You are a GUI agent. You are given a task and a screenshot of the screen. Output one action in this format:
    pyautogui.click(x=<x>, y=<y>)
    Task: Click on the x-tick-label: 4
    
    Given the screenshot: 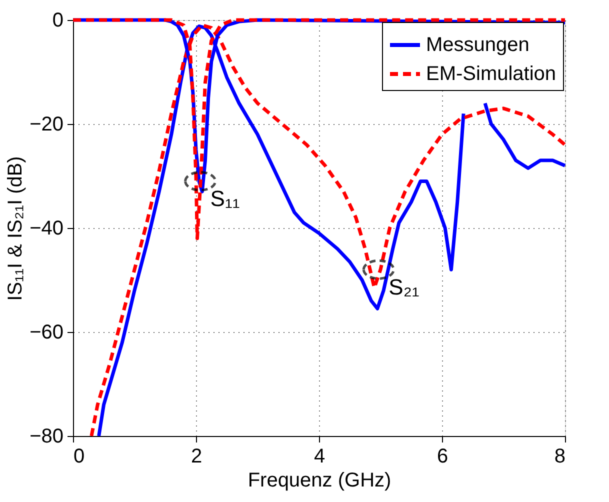 What is the action you would take?
    pyautogui.click(x=320, y=457)
    